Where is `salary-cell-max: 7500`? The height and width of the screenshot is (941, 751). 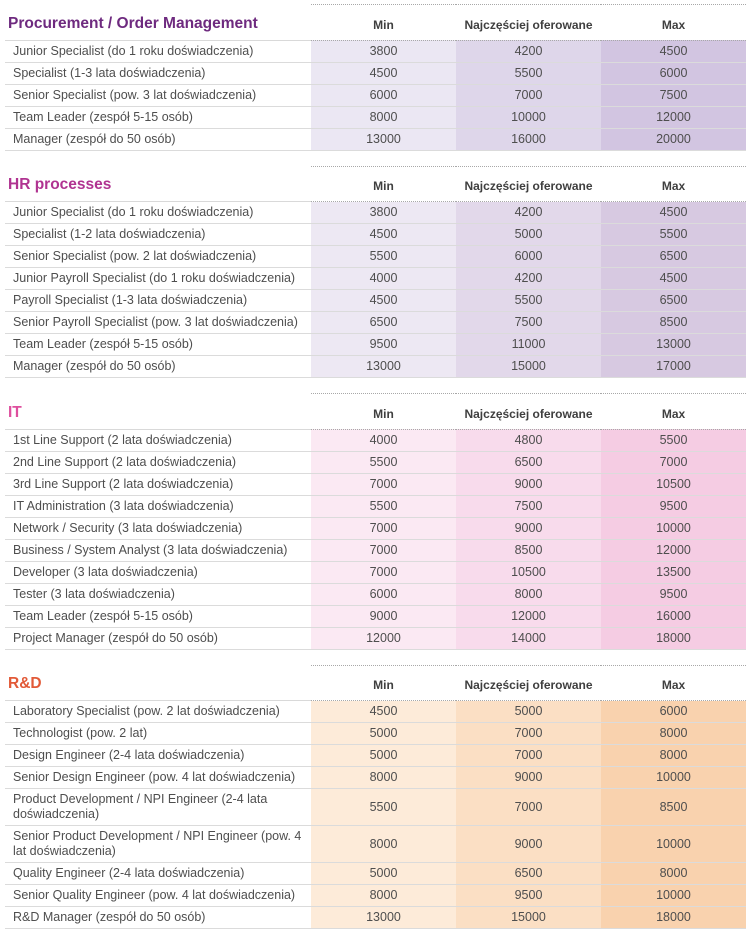 salary-cell-max: 7500 is located at coordinates (673, 95).